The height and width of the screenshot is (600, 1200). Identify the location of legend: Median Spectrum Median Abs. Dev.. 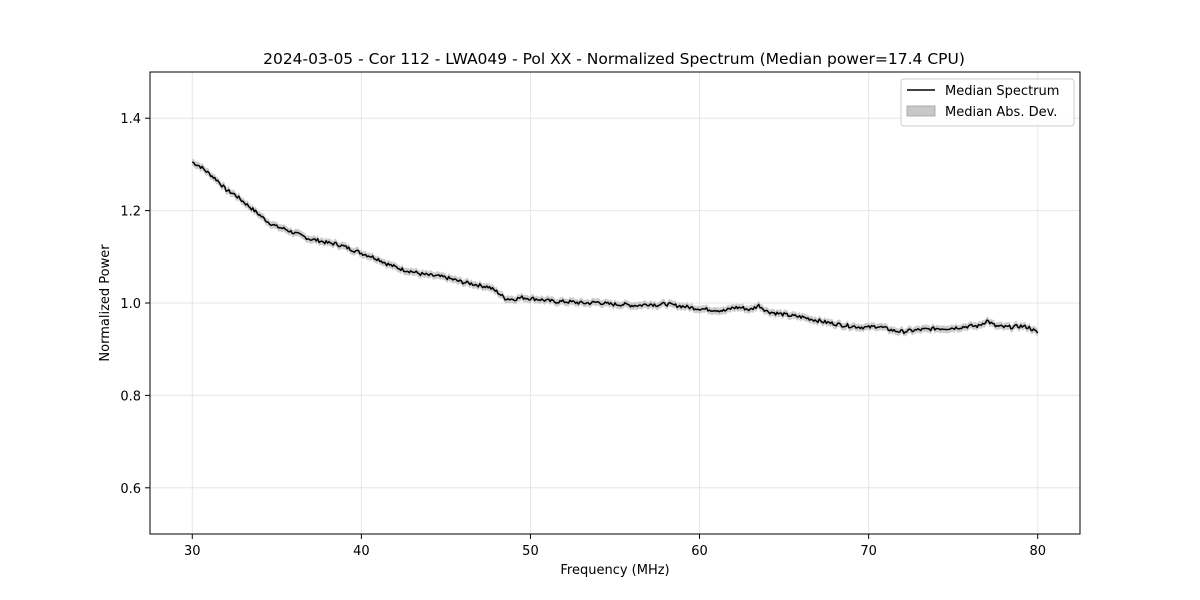
(987, 102).